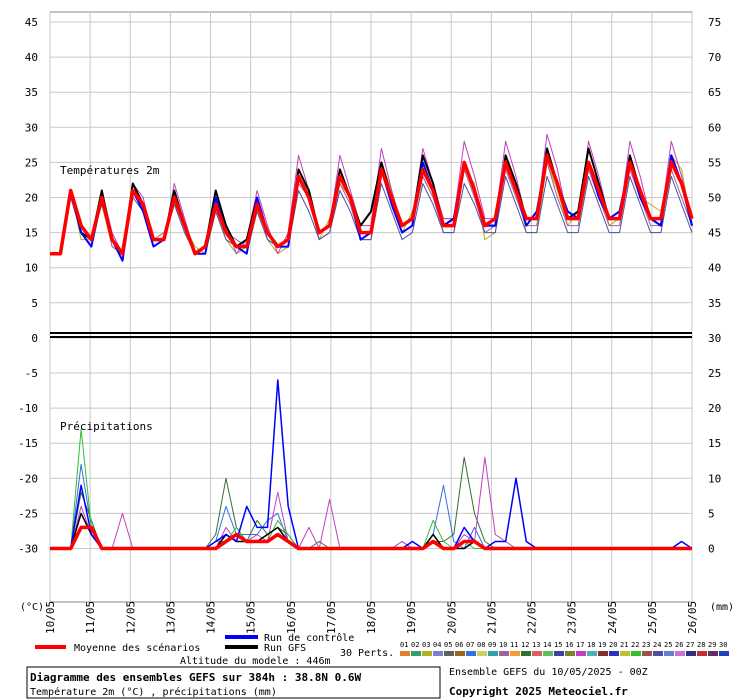  Describe the element at coordinates (714, 478) in the screenshot. I see `right-tick-label: 10` at that location.